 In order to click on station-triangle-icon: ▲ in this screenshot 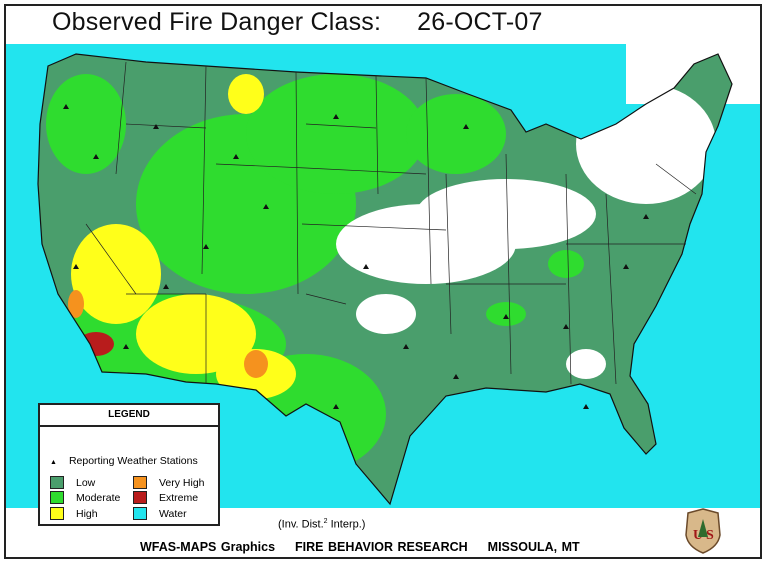, I will do `click(53, 462)`.